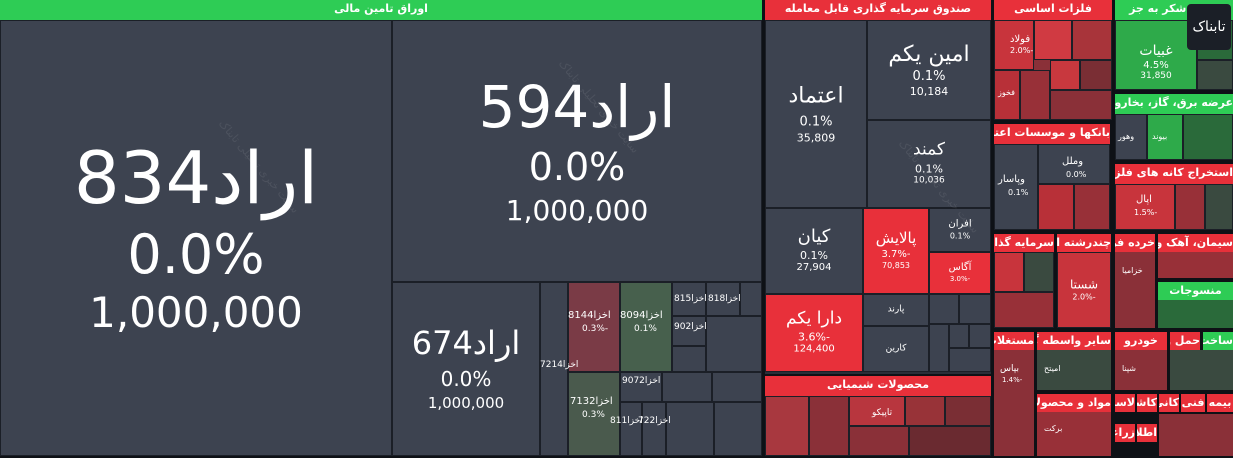 Image resolution: width=1233 pixels, height=458 pixels. What do you see at coordinates (1052, 368) in the screenshot?
I see `financial-label: امیتح` at bounding box center [1052, 368].